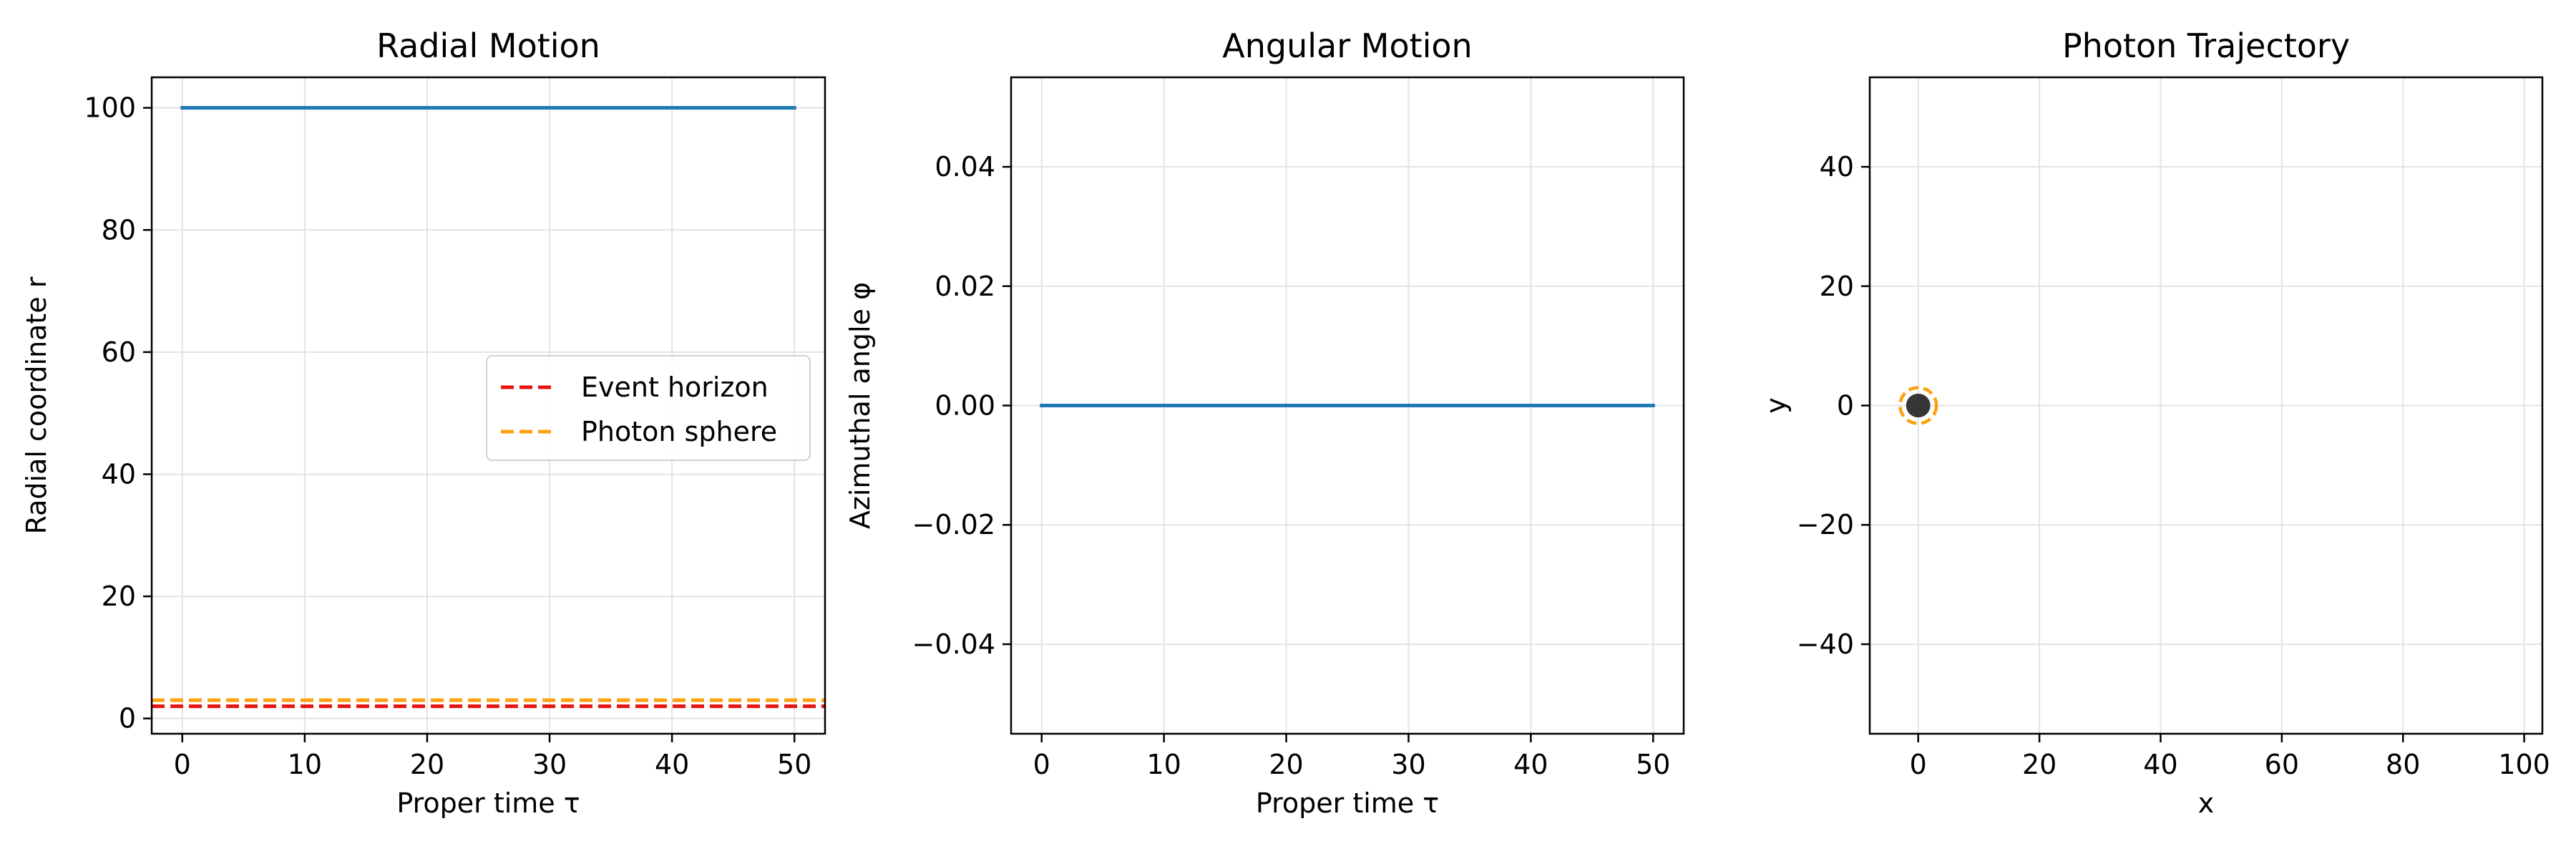 The width and height of the screenshot is (2576, 859). What do you see at coordinates (953, 644) in the screenshot?
I see `y-tick-label: −0.04` at bounding box center [953, 644].